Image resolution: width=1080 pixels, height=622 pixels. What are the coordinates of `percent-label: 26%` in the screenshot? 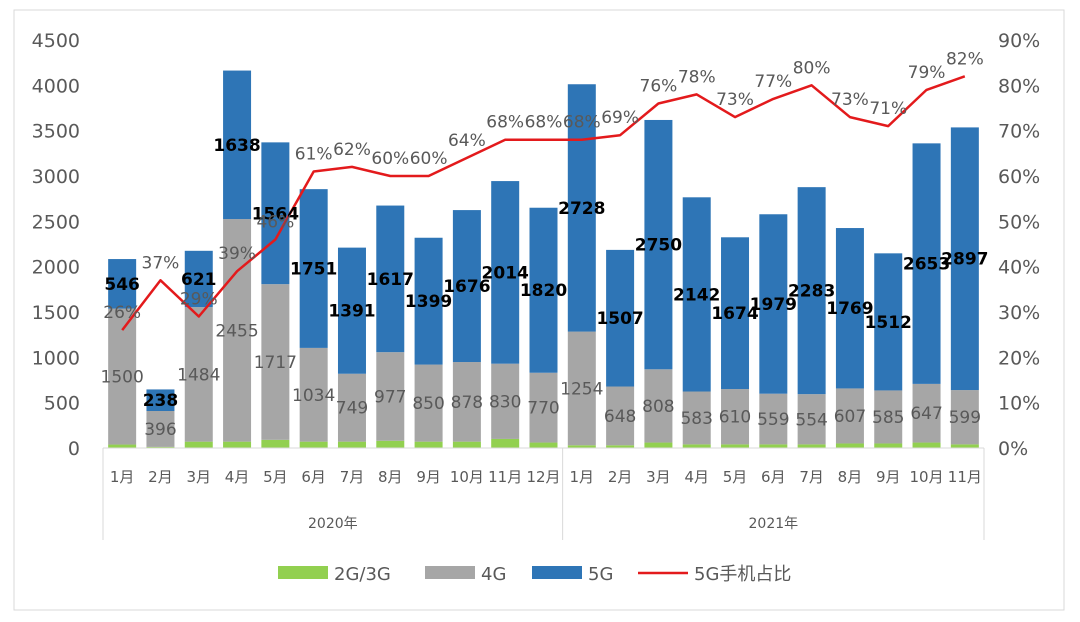 It's located at (122, 313).